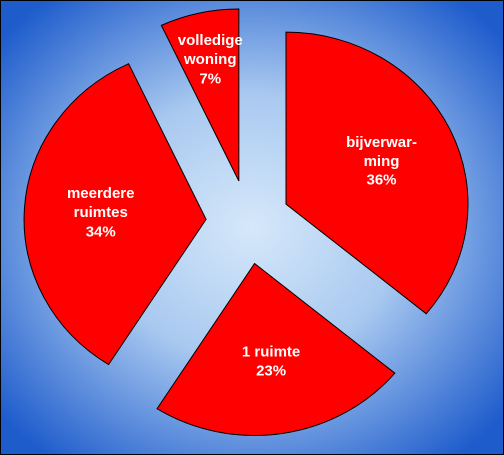 Image resolution: width=504 pixels, height=455 pixels. Describe the element at coordinates (210, 79) in the screenshot. I see `slice-value-label: 7%` at that location.